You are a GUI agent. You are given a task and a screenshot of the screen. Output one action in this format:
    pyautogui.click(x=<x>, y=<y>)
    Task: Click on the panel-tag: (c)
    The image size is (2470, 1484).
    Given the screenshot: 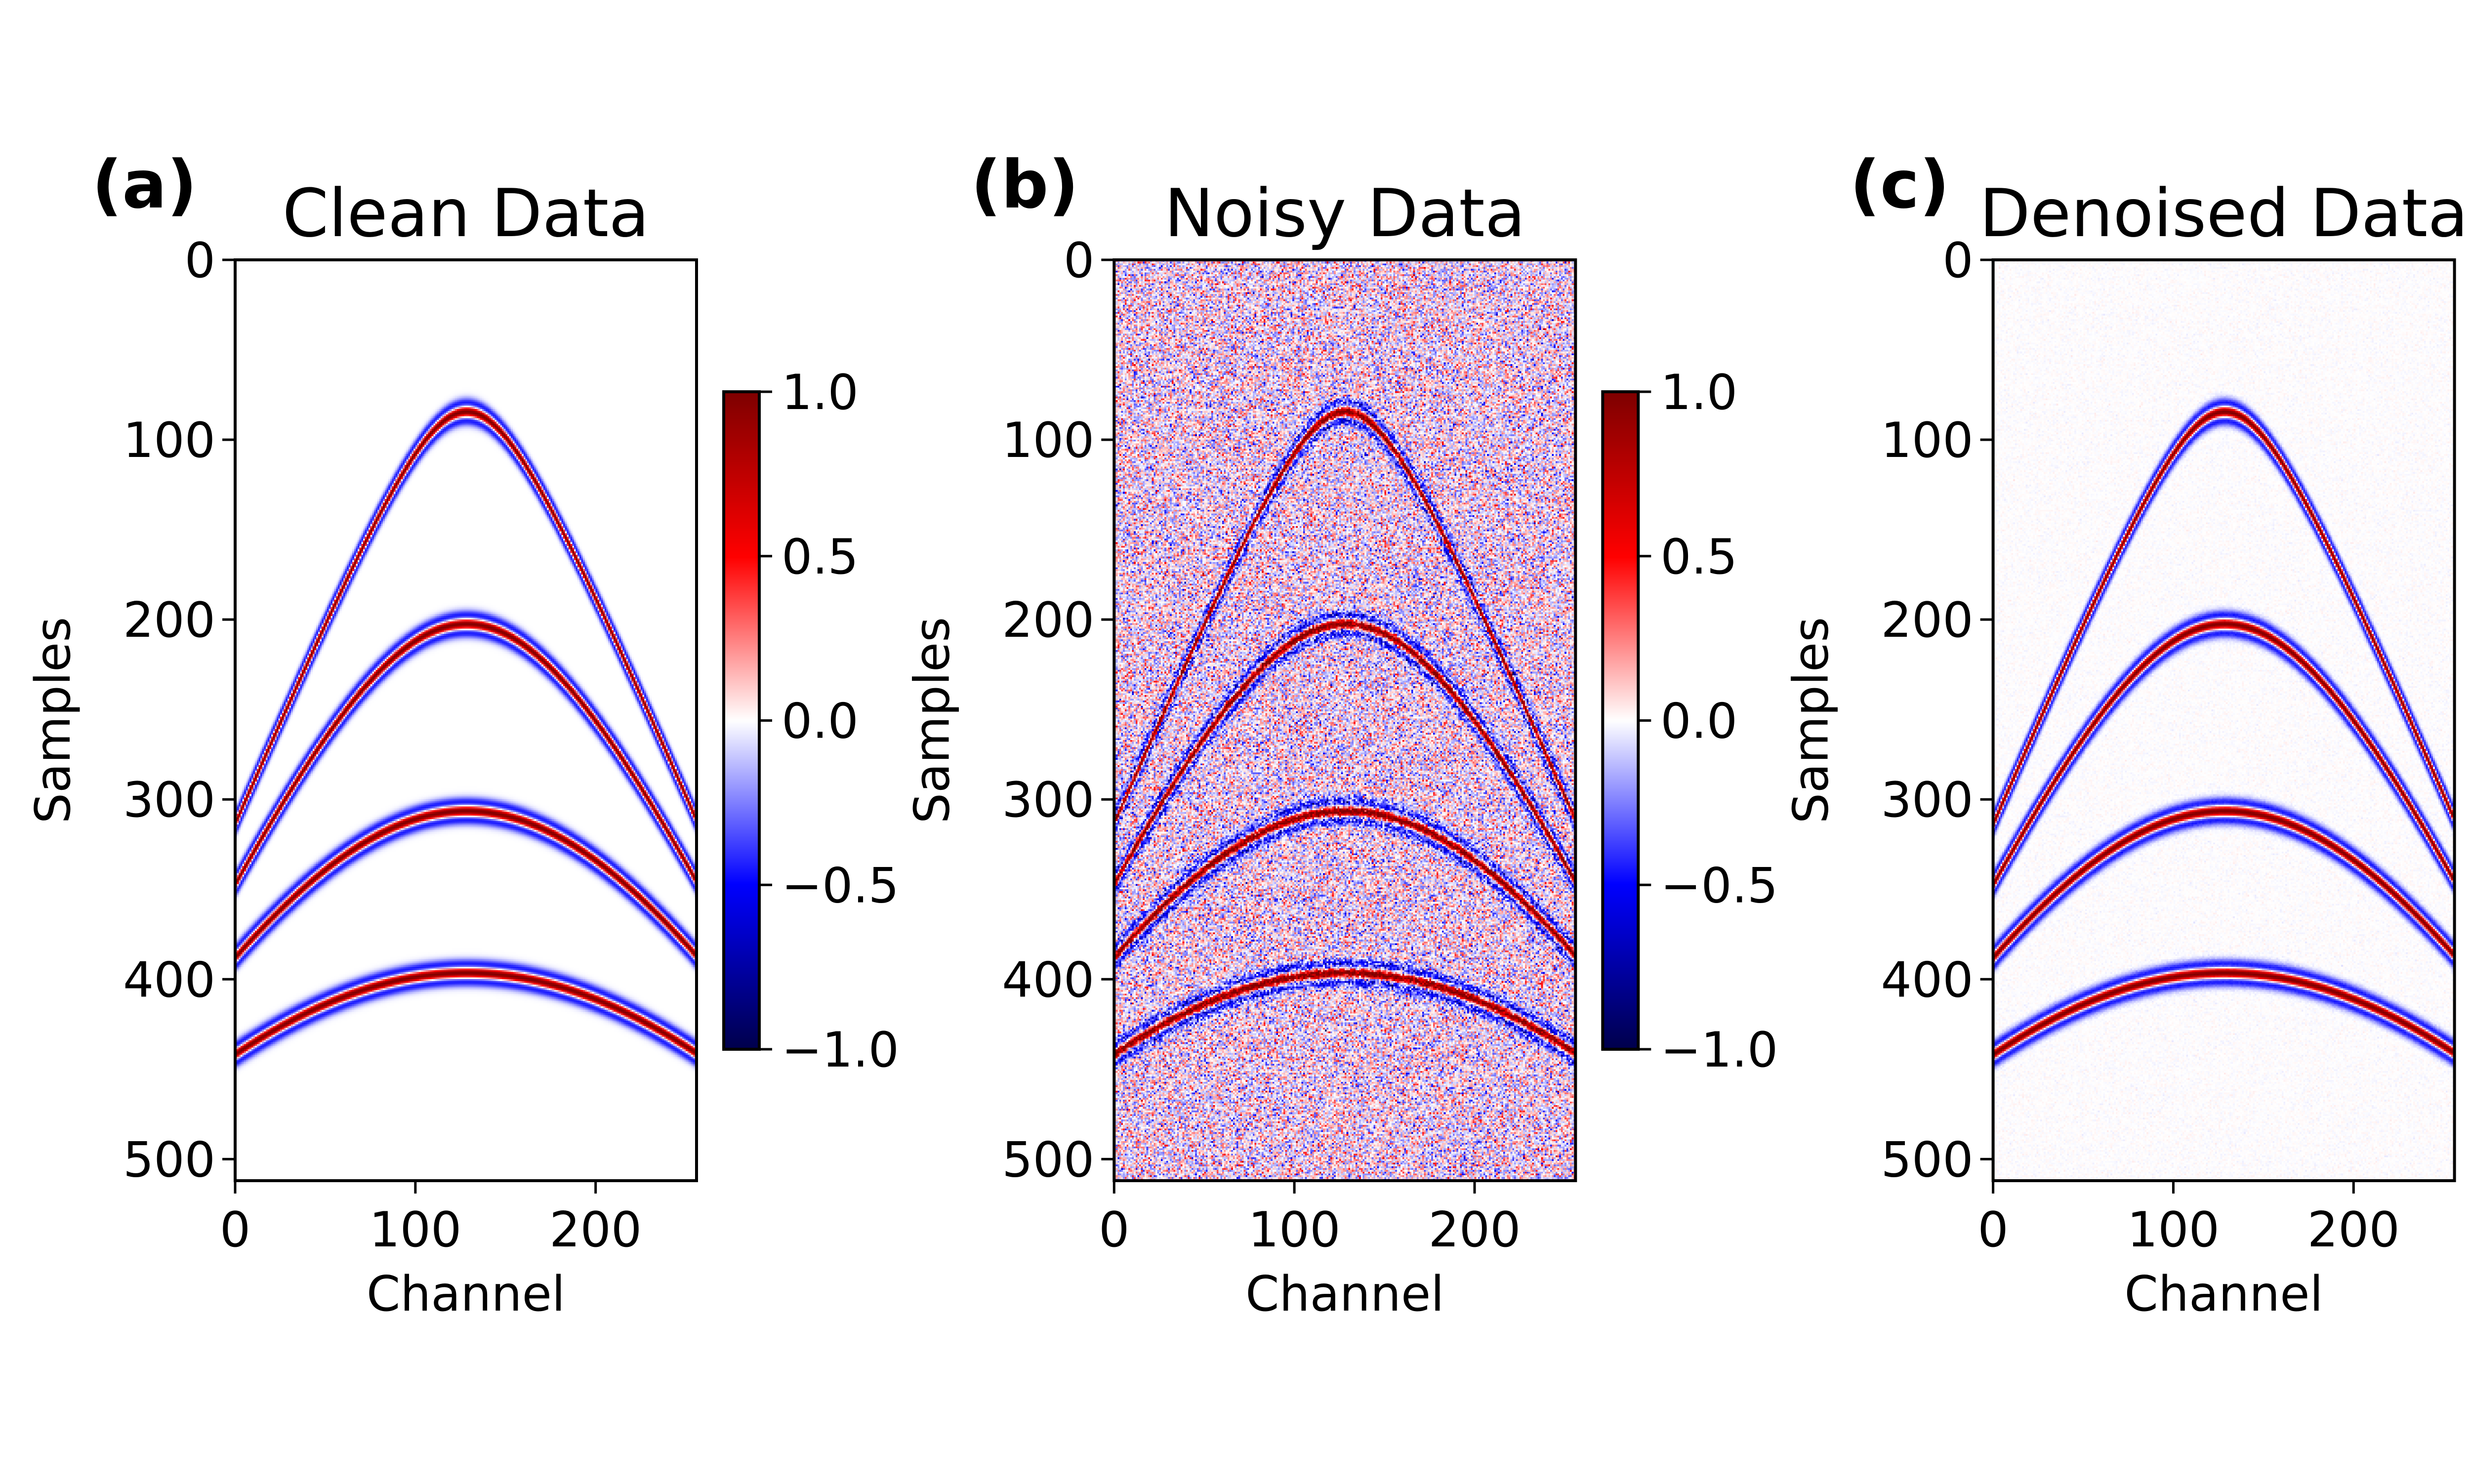 What is the action you would take?
    pyautogui.click(x=1900, y=184)
    